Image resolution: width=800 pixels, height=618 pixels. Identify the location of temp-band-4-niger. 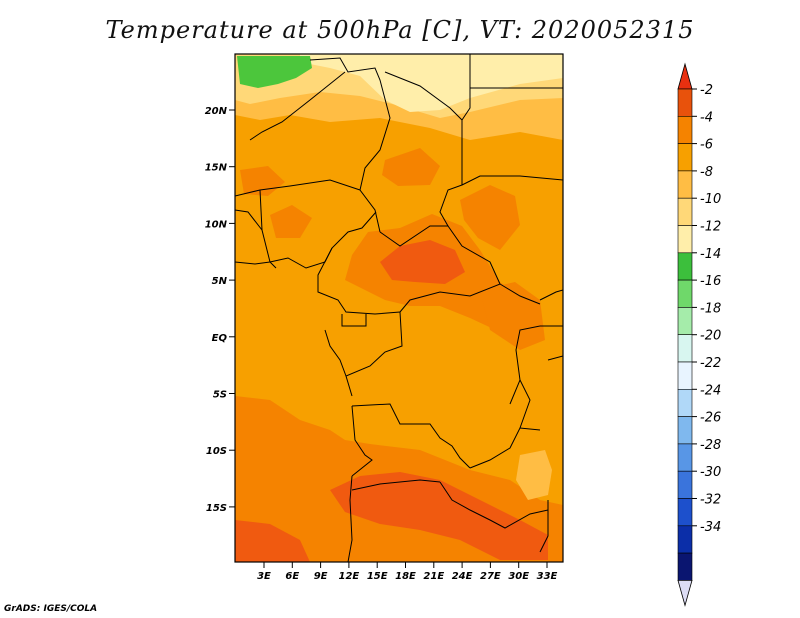
(411, 167).